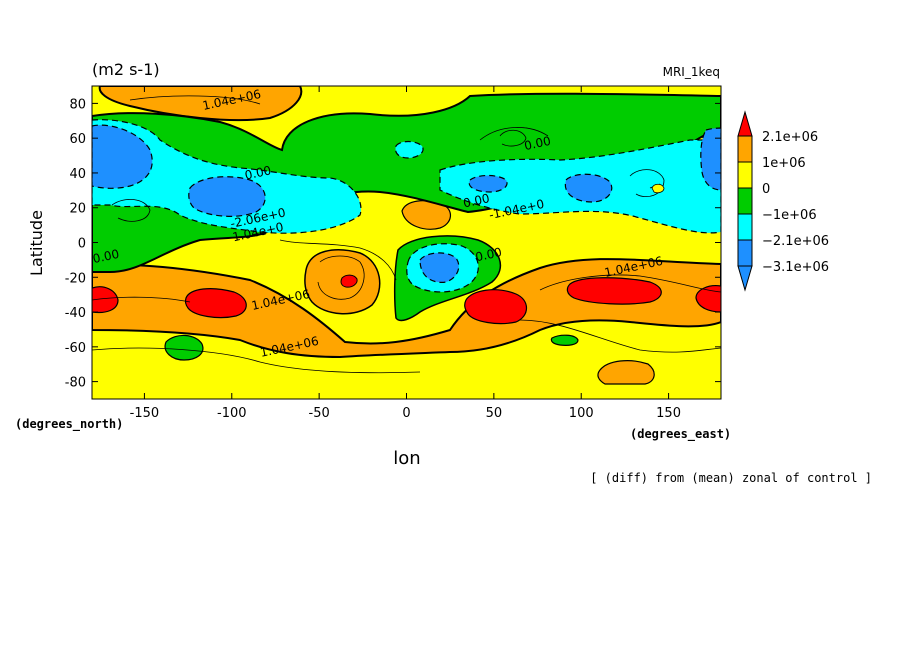 The height and width of the screenshot is (654, 904). What do you see at coordinates (75, 313) in the screenshot?
I see `y-tick-label: -40` at bounding box center [75, 313].